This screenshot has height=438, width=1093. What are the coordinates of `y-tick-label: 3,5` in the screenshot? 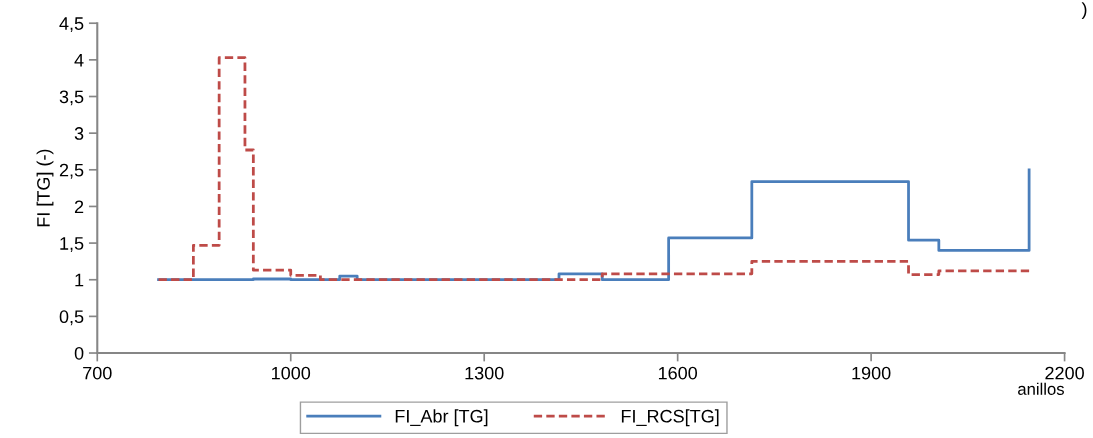 It's located at (71, 98).